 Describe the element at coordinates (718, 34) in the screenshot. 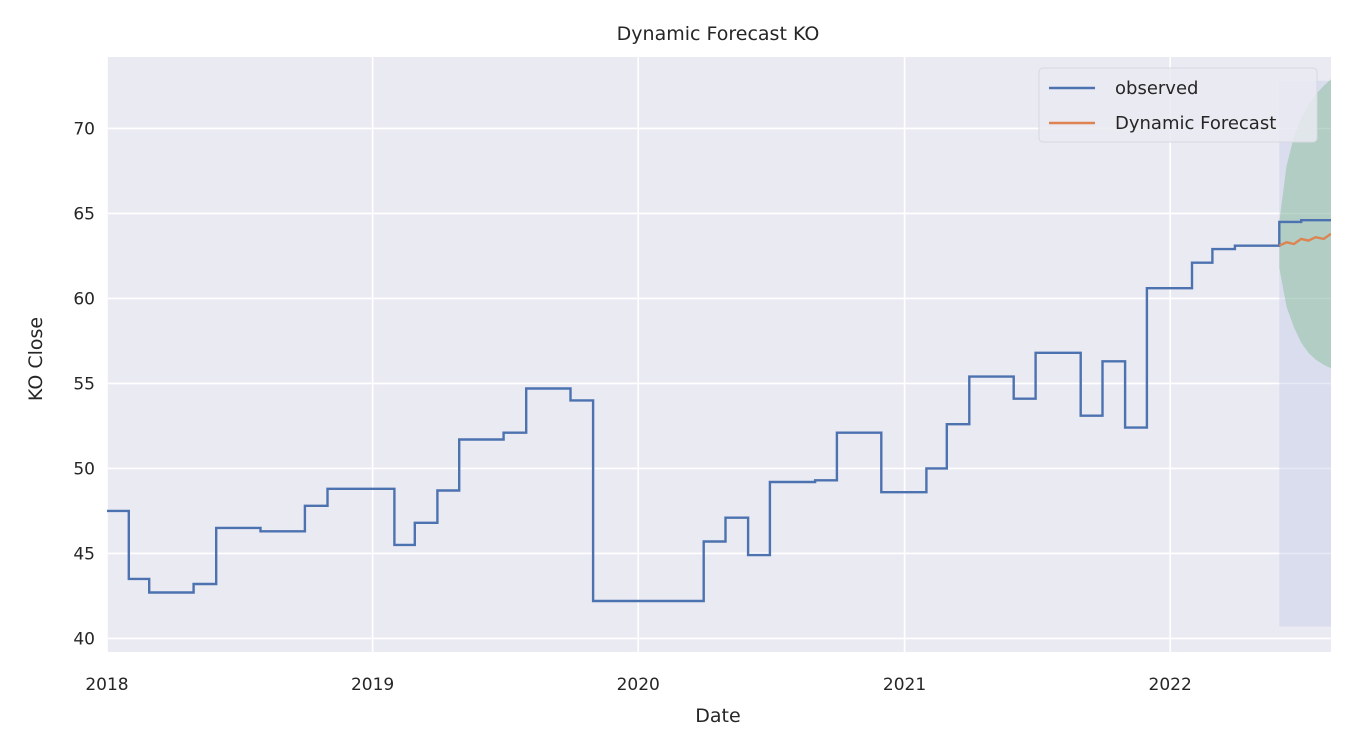

I see `chart-title: Dynamic Forecast KO` at that location.